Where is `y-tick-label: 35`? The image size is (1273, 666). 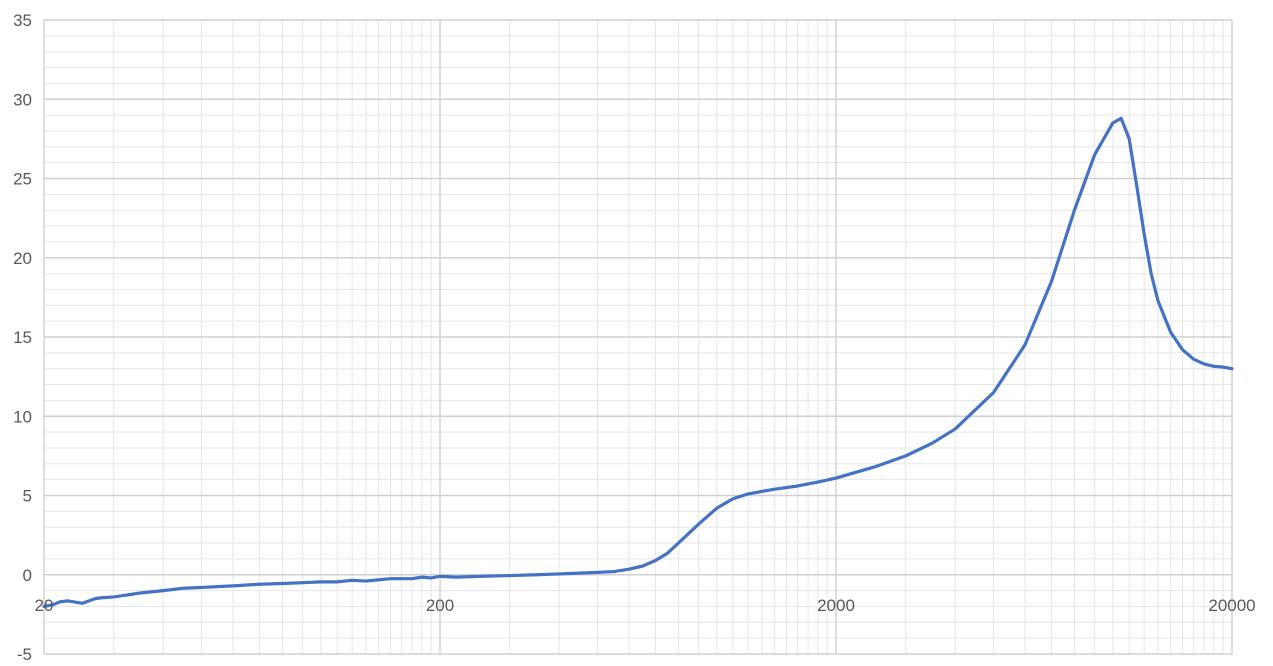 y-tick-label: 35 is located at coordinates (22, 20).